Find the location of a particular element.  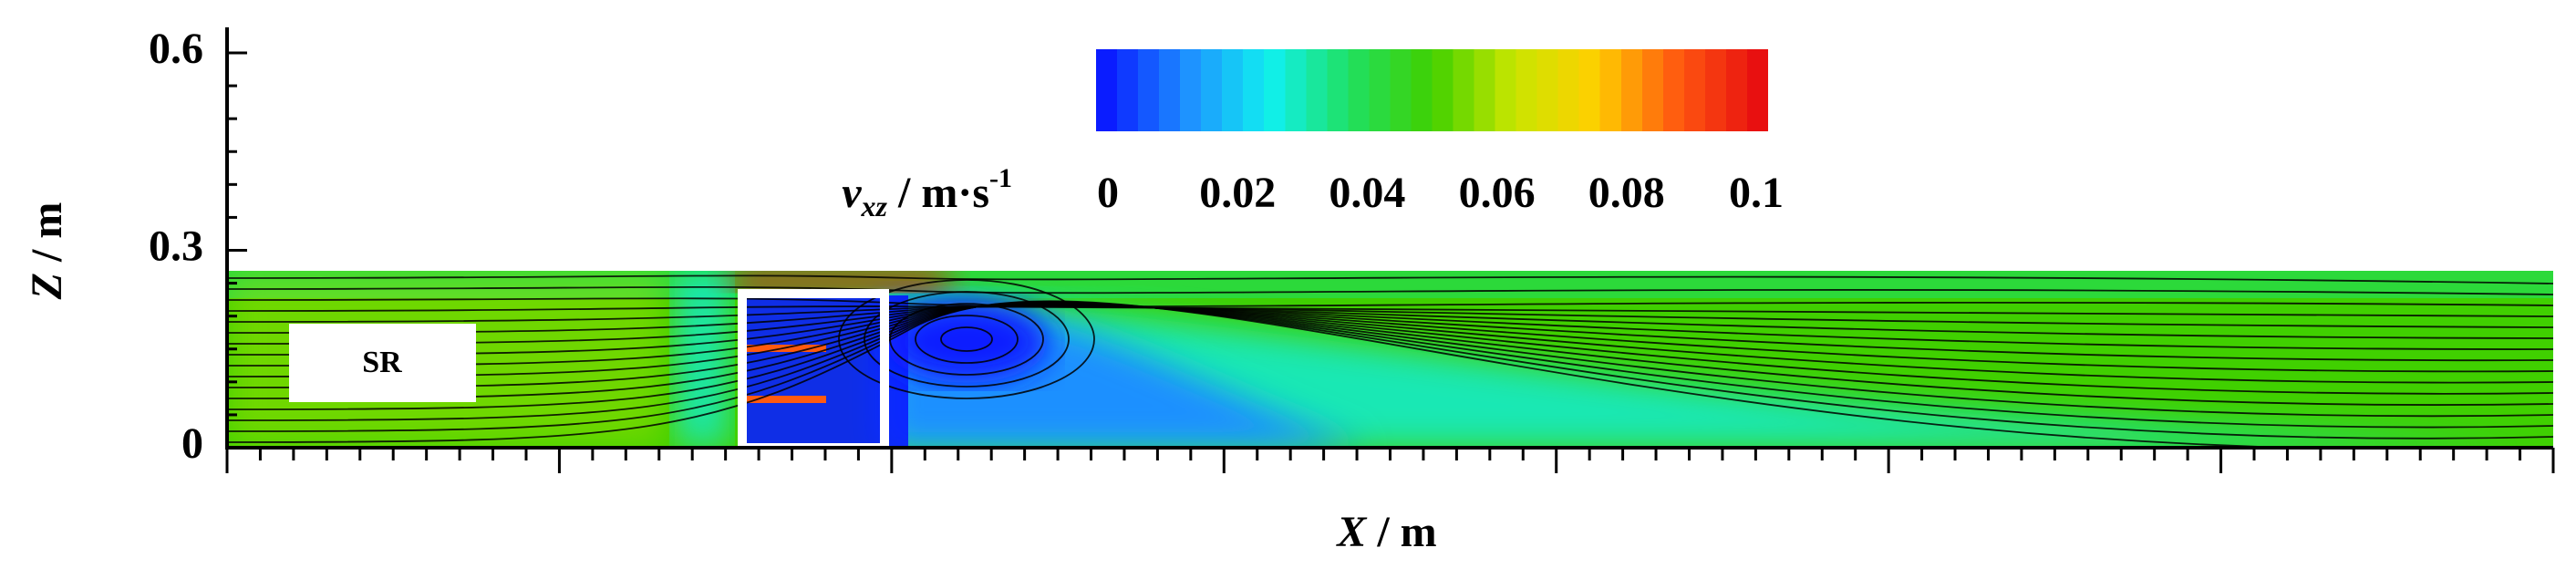

vortex is located at coordinates (967, 342).